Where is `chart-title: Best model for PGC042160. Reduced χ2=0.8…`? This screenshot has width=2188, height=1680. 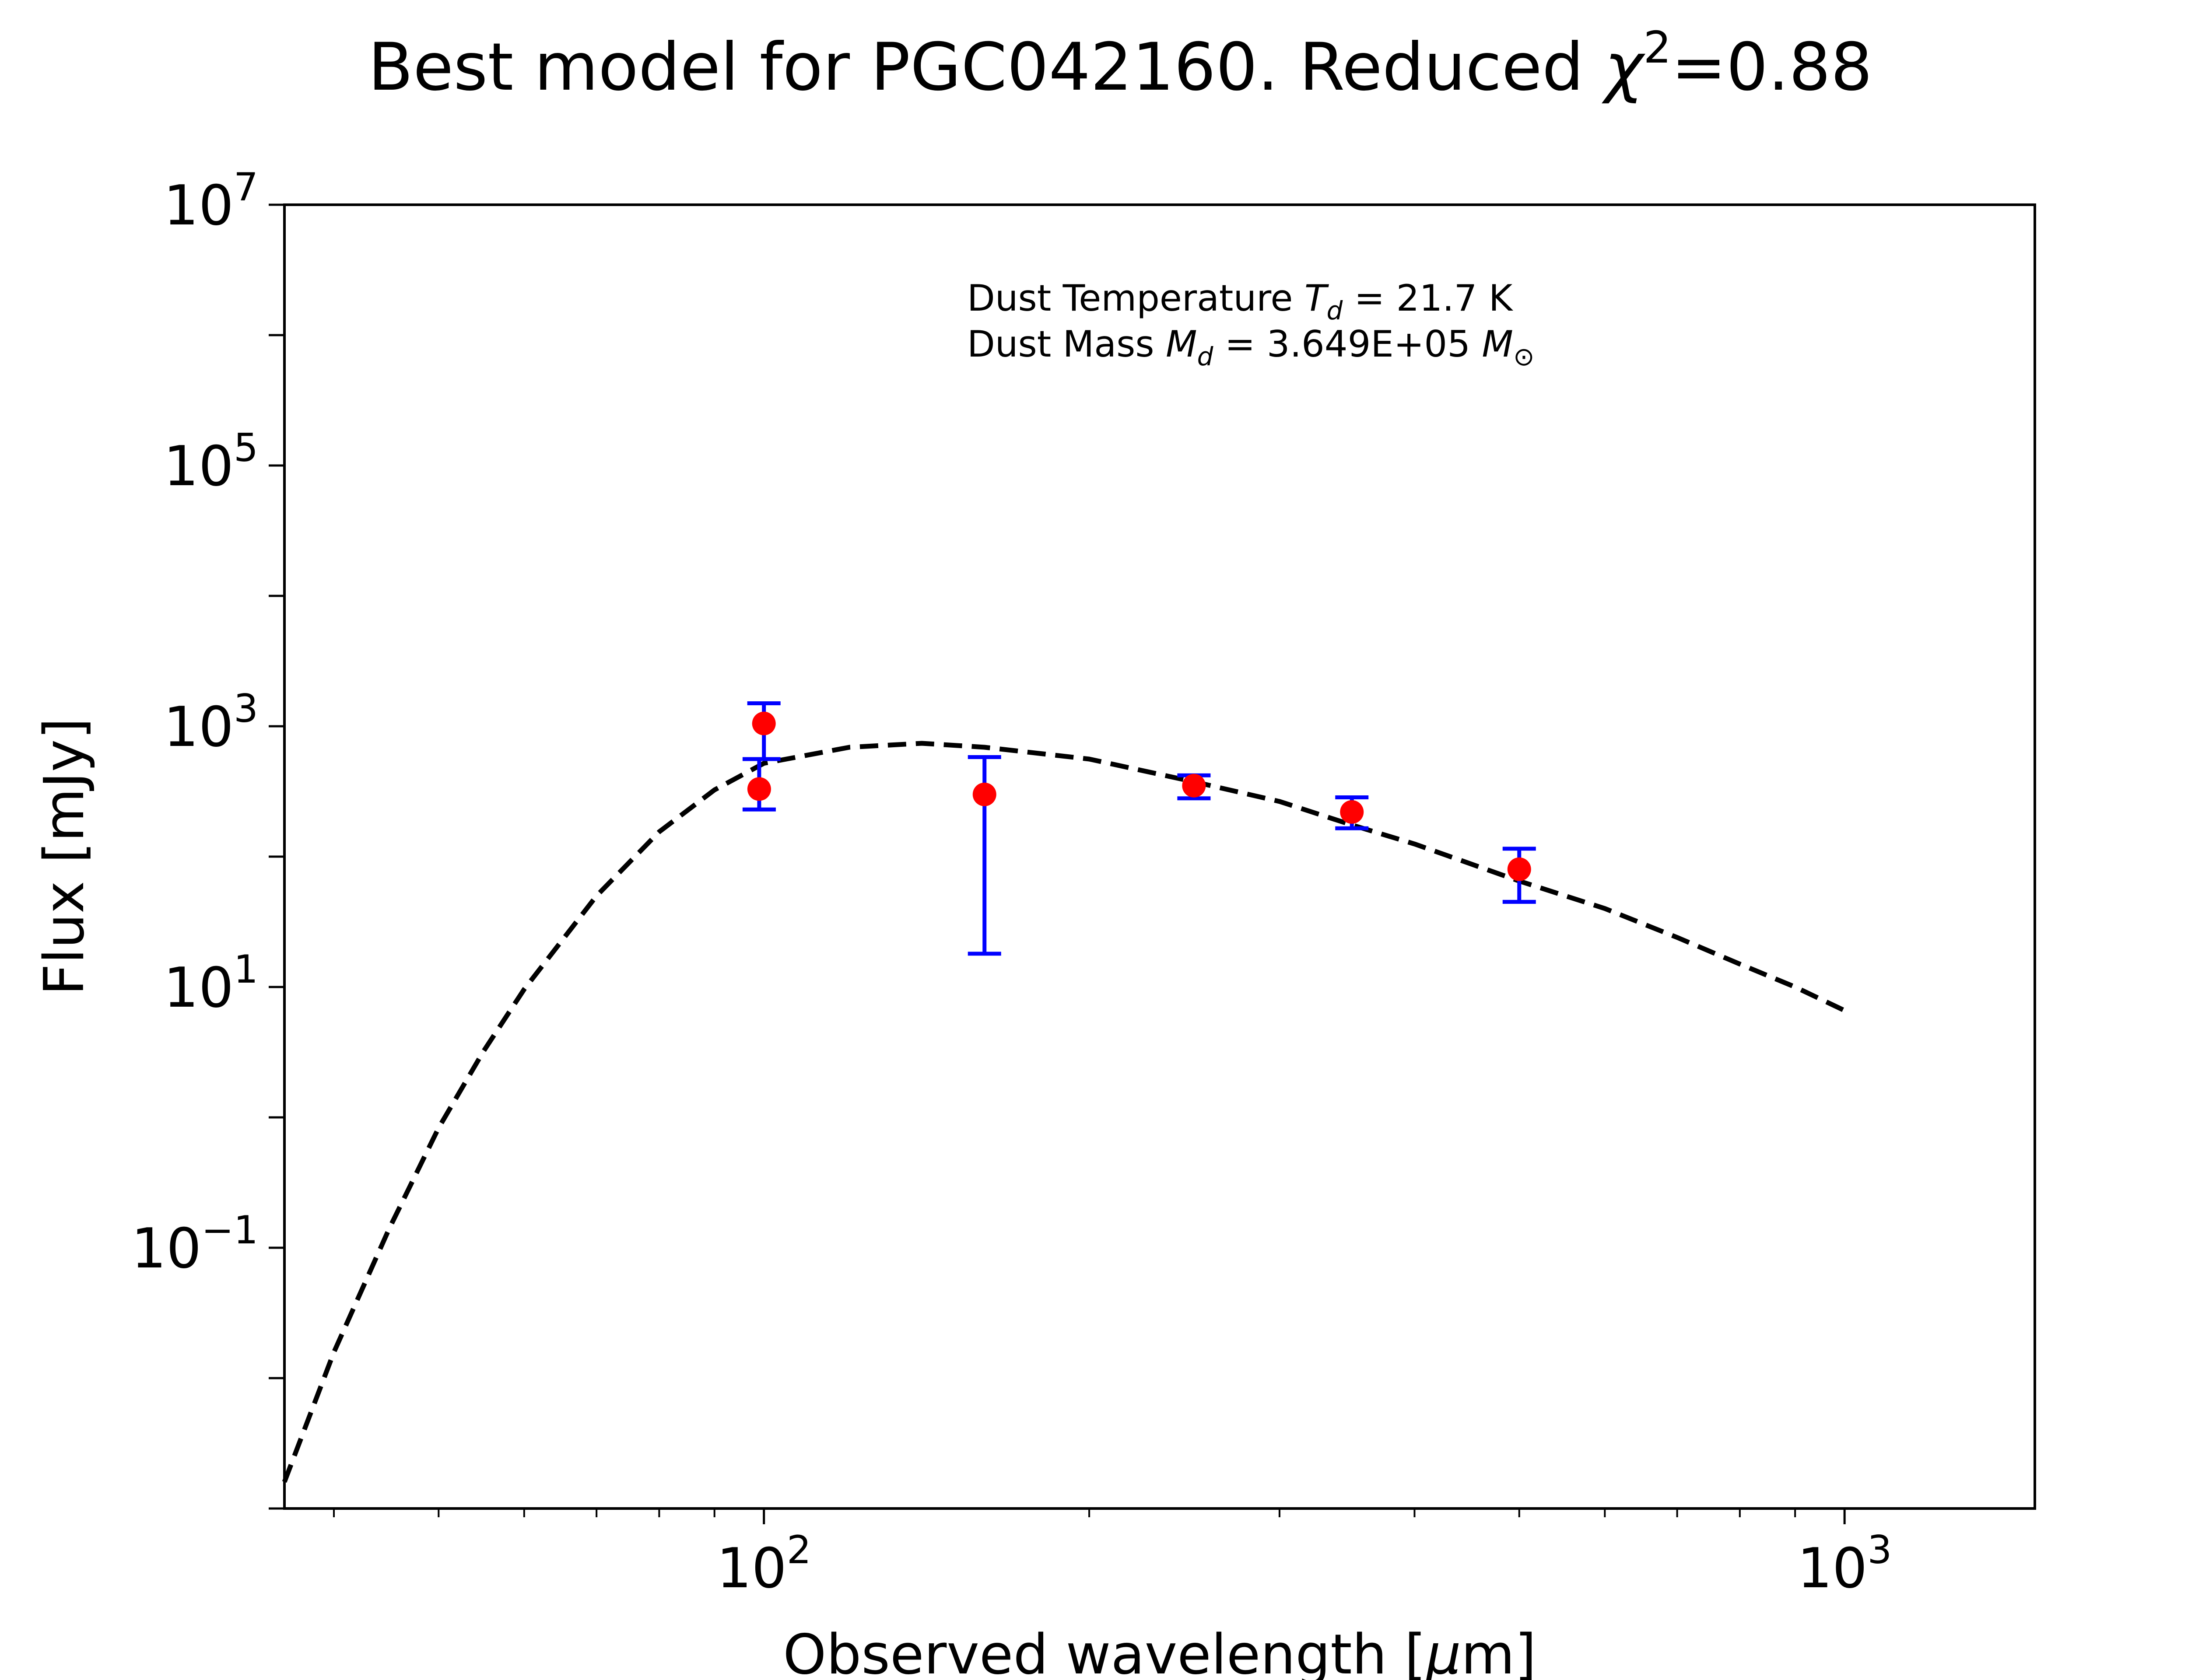 chart-title: Best model for PGC042160. Reduced χ2=0.8… is located at coordinates (1120, 63).